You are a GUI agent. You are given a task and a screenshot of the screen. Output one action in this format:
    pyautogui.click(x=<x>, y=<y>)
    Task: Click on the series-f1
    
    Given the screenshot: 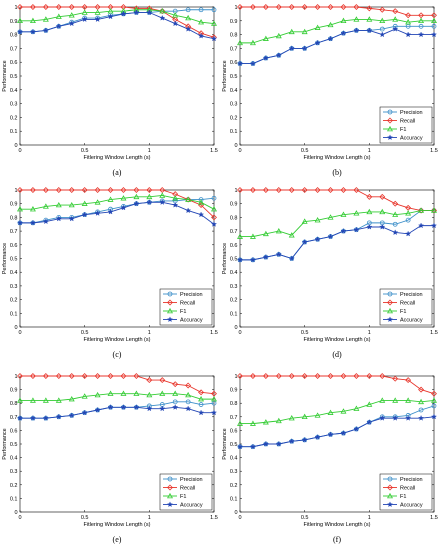 What is the action you would take?
    pyautogui.click(x=337, y=411)
    